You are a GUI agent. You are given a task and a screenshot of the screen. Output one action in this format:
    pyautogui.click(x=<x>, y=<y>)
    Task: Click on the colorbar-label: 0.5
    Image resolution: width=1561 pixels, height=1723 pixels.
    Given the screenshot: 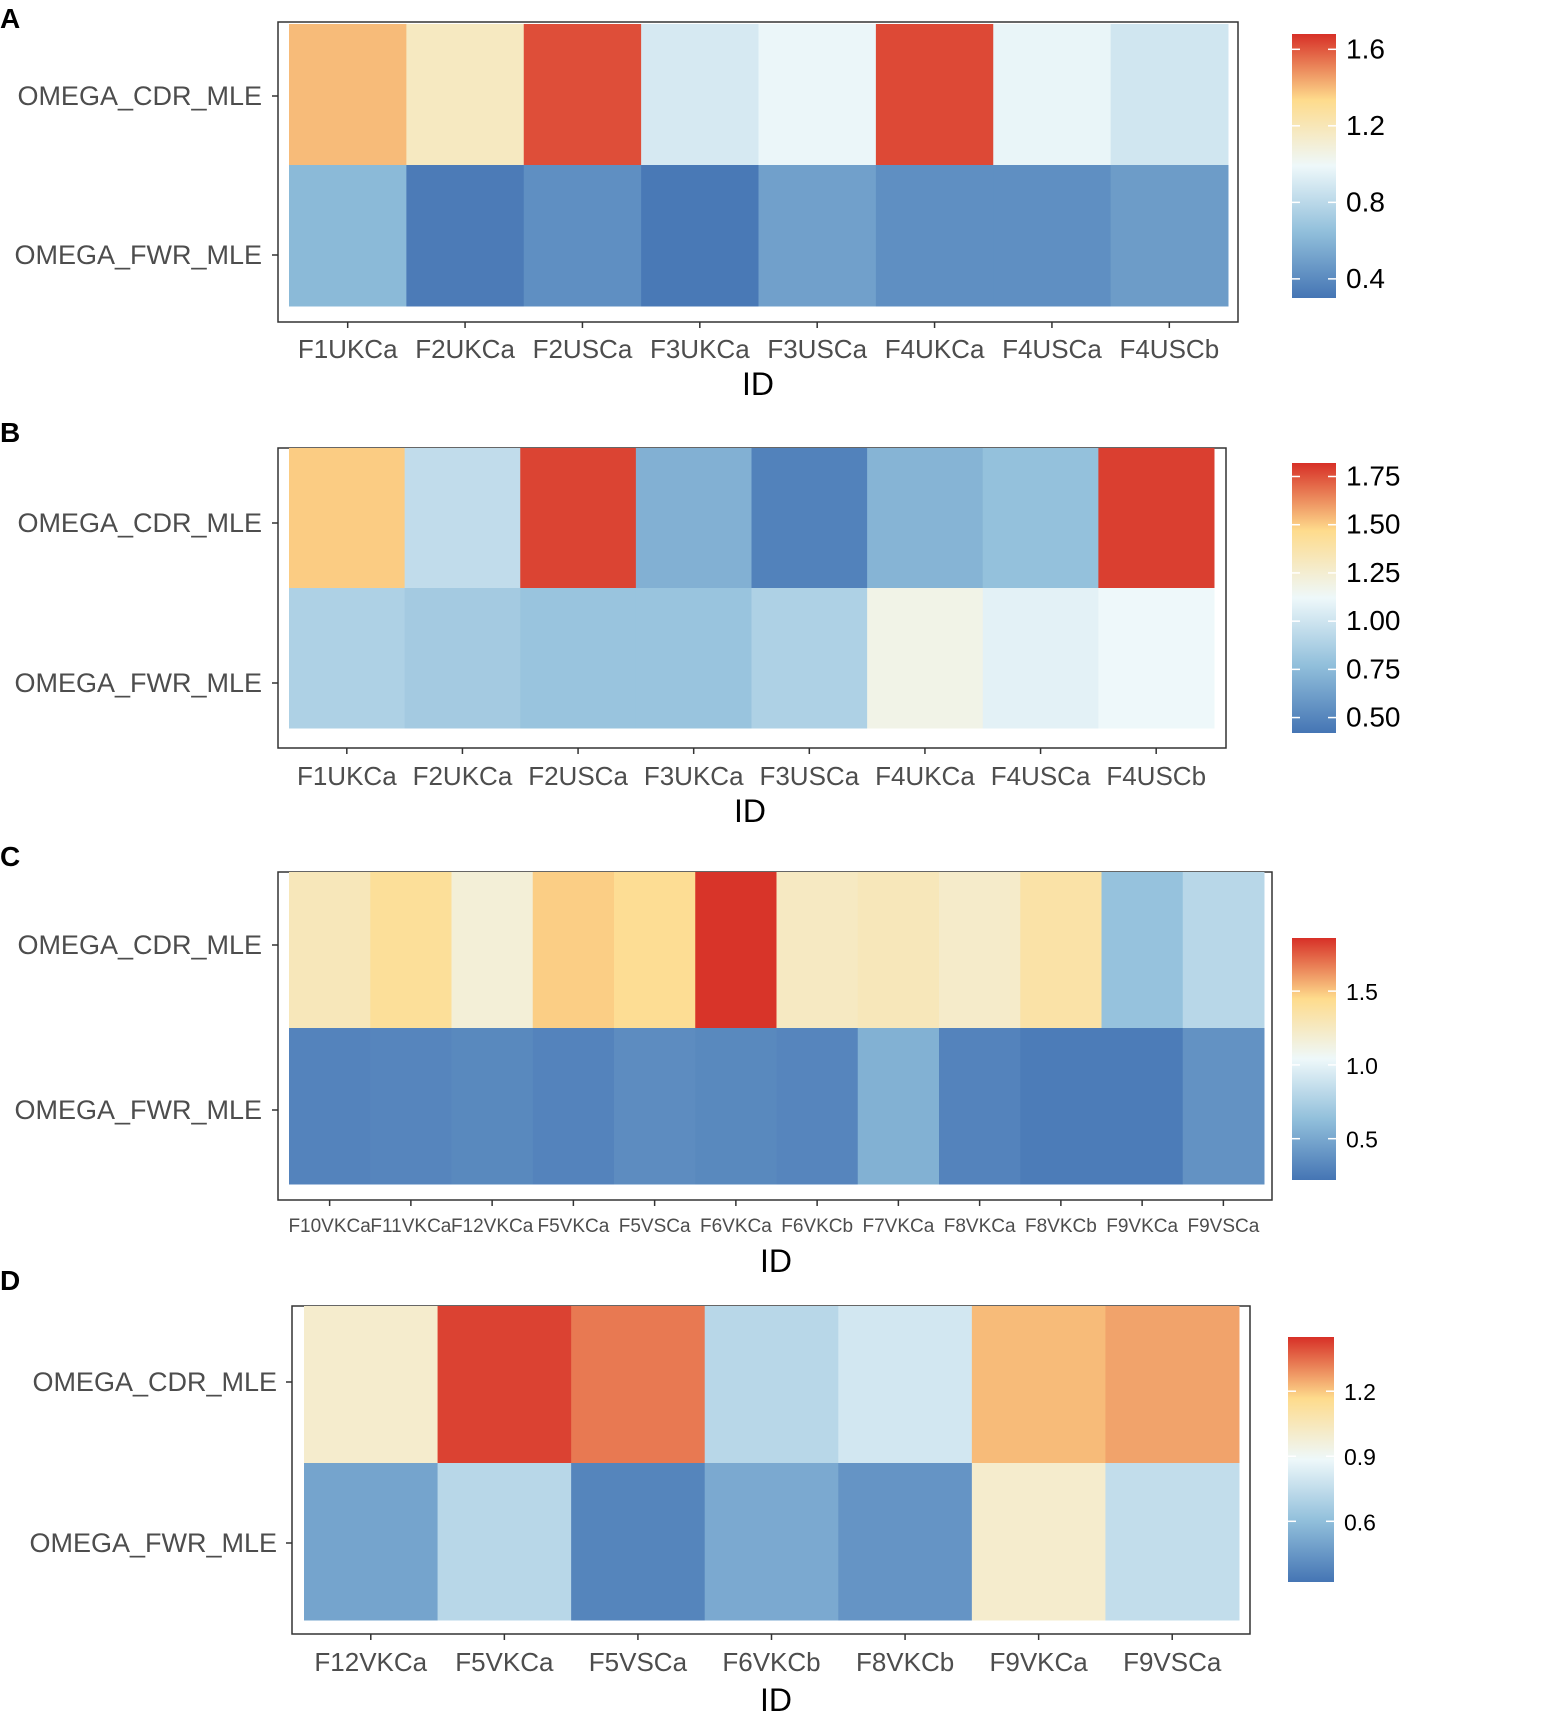 What is the action you would take?
    pyautogui.click(x=1362, y=1140)
    